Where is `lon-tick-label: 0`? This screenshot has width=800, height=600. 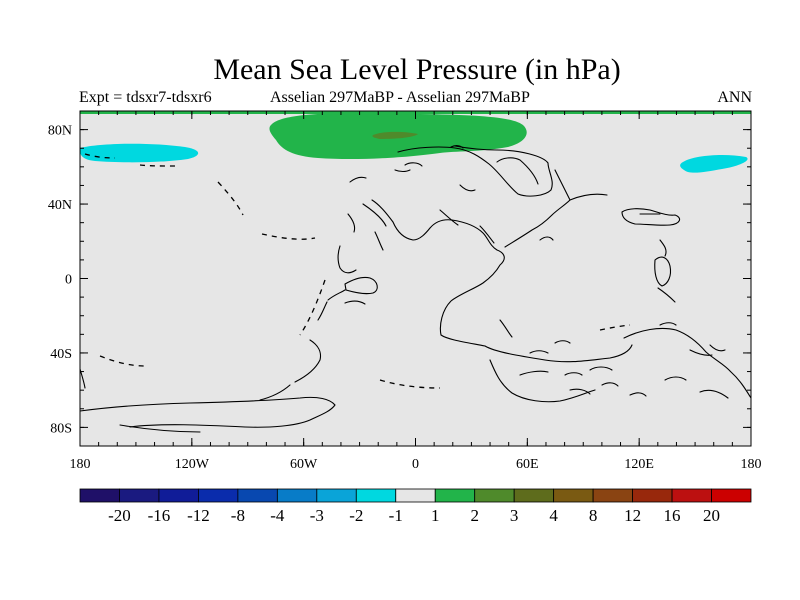 lon-tick-label: 0 is located at coordinates (415, 464).